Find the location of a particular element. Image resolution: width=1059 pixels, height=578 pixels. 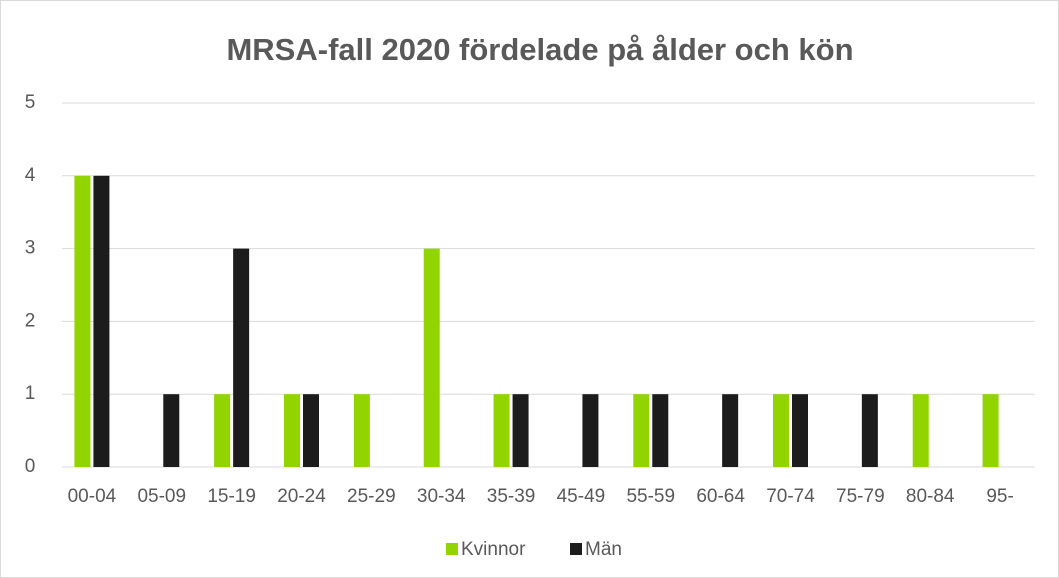

y-tick-label: 5 is located at coordinates (30, 102).